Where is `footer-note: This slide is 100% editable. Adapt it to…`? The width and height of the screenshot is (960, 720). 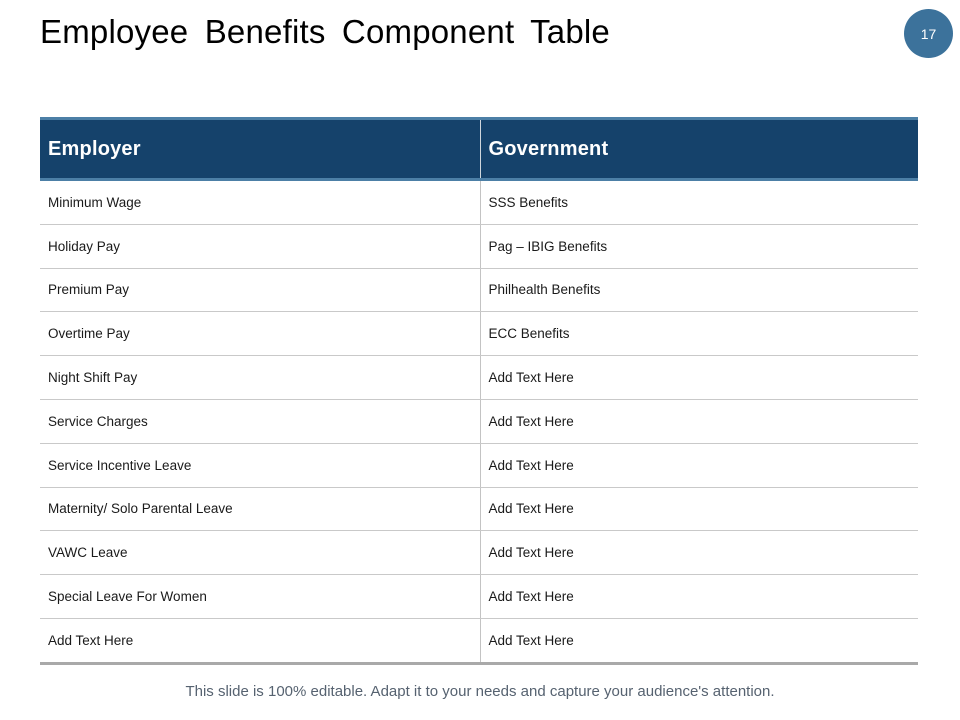 footer-note: This slide is 100% editable. Adapt it to… is located at coordinates (480, 691).